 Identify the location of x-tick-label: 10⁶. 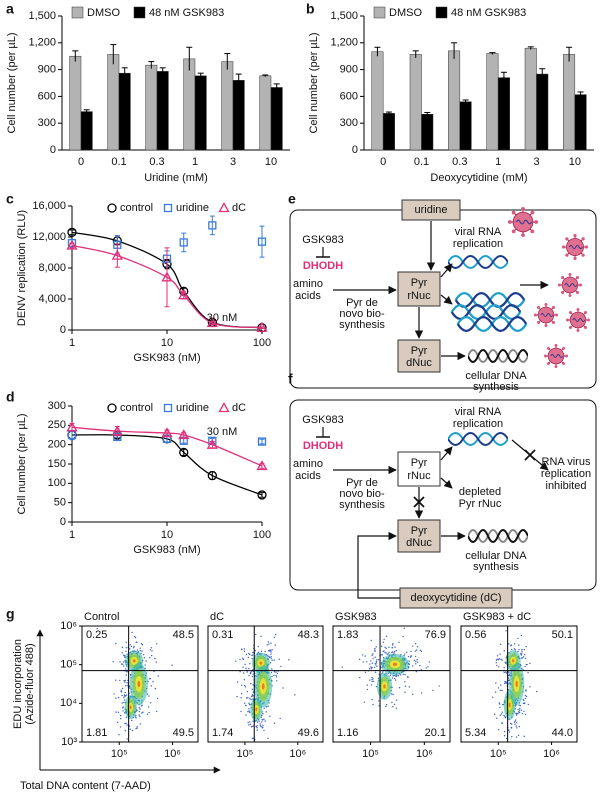
(551, 754).